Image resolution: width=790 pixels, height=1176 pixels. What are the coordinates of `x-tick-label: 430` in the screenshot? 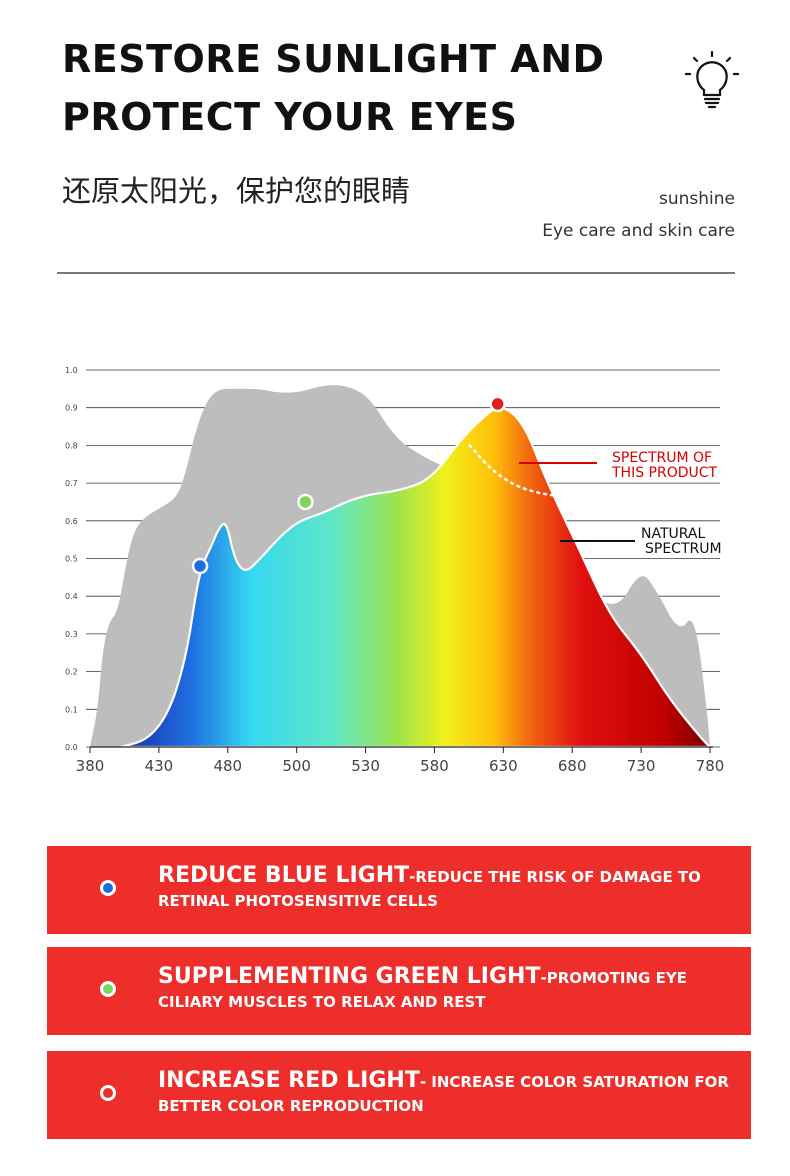 It's located at (159, 766).